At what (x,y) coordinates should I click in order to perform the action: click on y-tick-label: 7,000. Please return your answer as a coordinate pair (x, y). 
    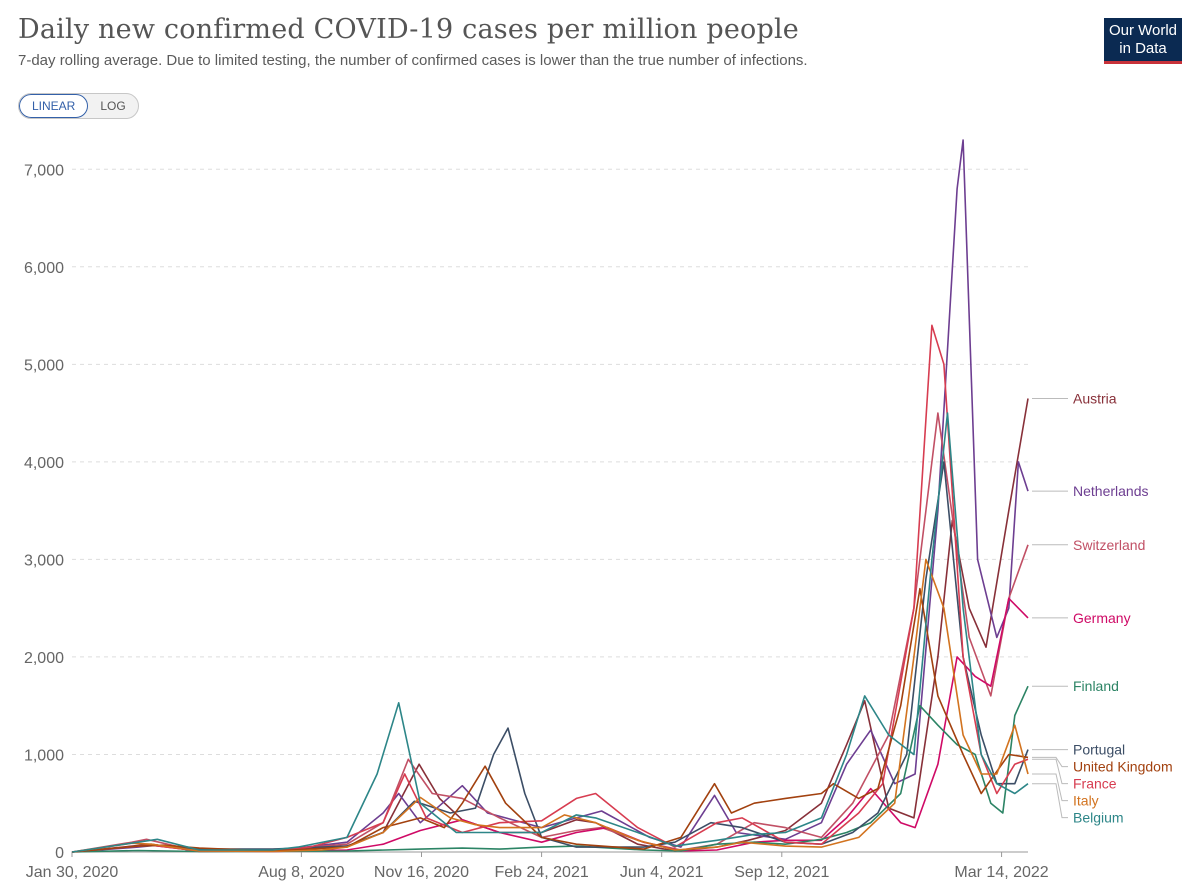
    Looking at the image, I should click on (44, 170).